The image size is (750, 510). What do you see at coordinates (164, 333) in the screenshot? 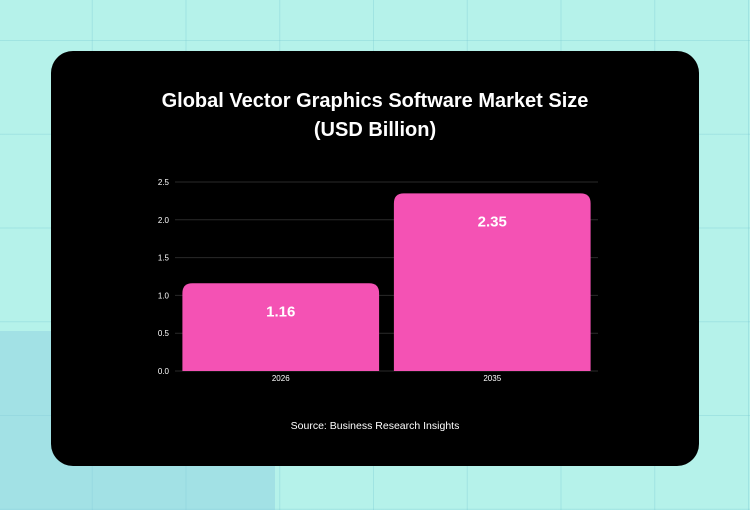
I see `y-tick-label: 0.5` at bounding box center [164, 333].